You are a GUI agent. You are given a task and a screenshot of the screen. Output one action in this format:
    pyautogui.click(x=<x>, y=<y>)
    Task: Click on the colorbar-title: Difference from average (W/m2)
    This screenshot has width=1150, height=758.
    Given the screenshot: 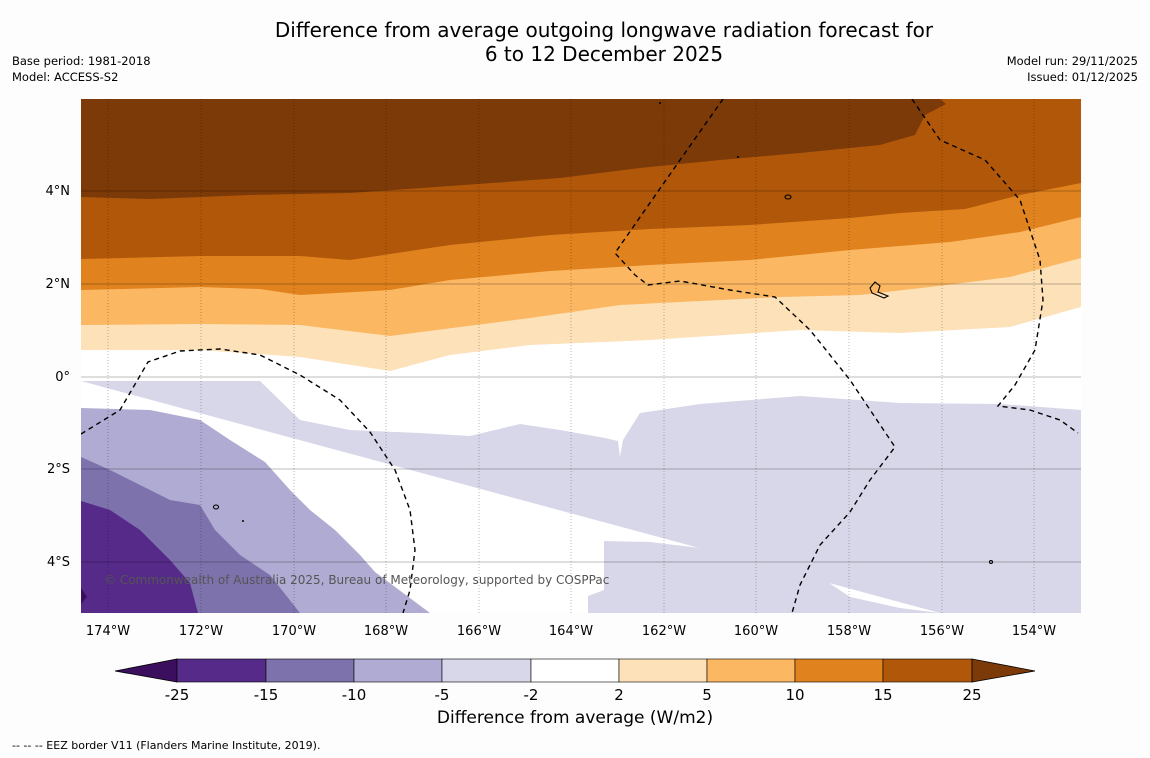 What is the action you would take?
    pyautogui.click(x=575, y=718)
    